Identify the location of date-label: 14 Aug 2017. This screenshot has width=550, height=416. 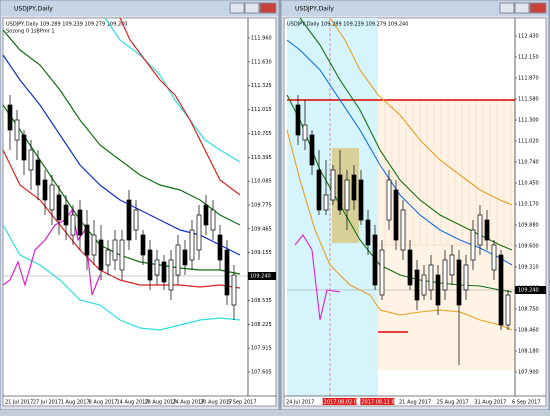
(133, 403).